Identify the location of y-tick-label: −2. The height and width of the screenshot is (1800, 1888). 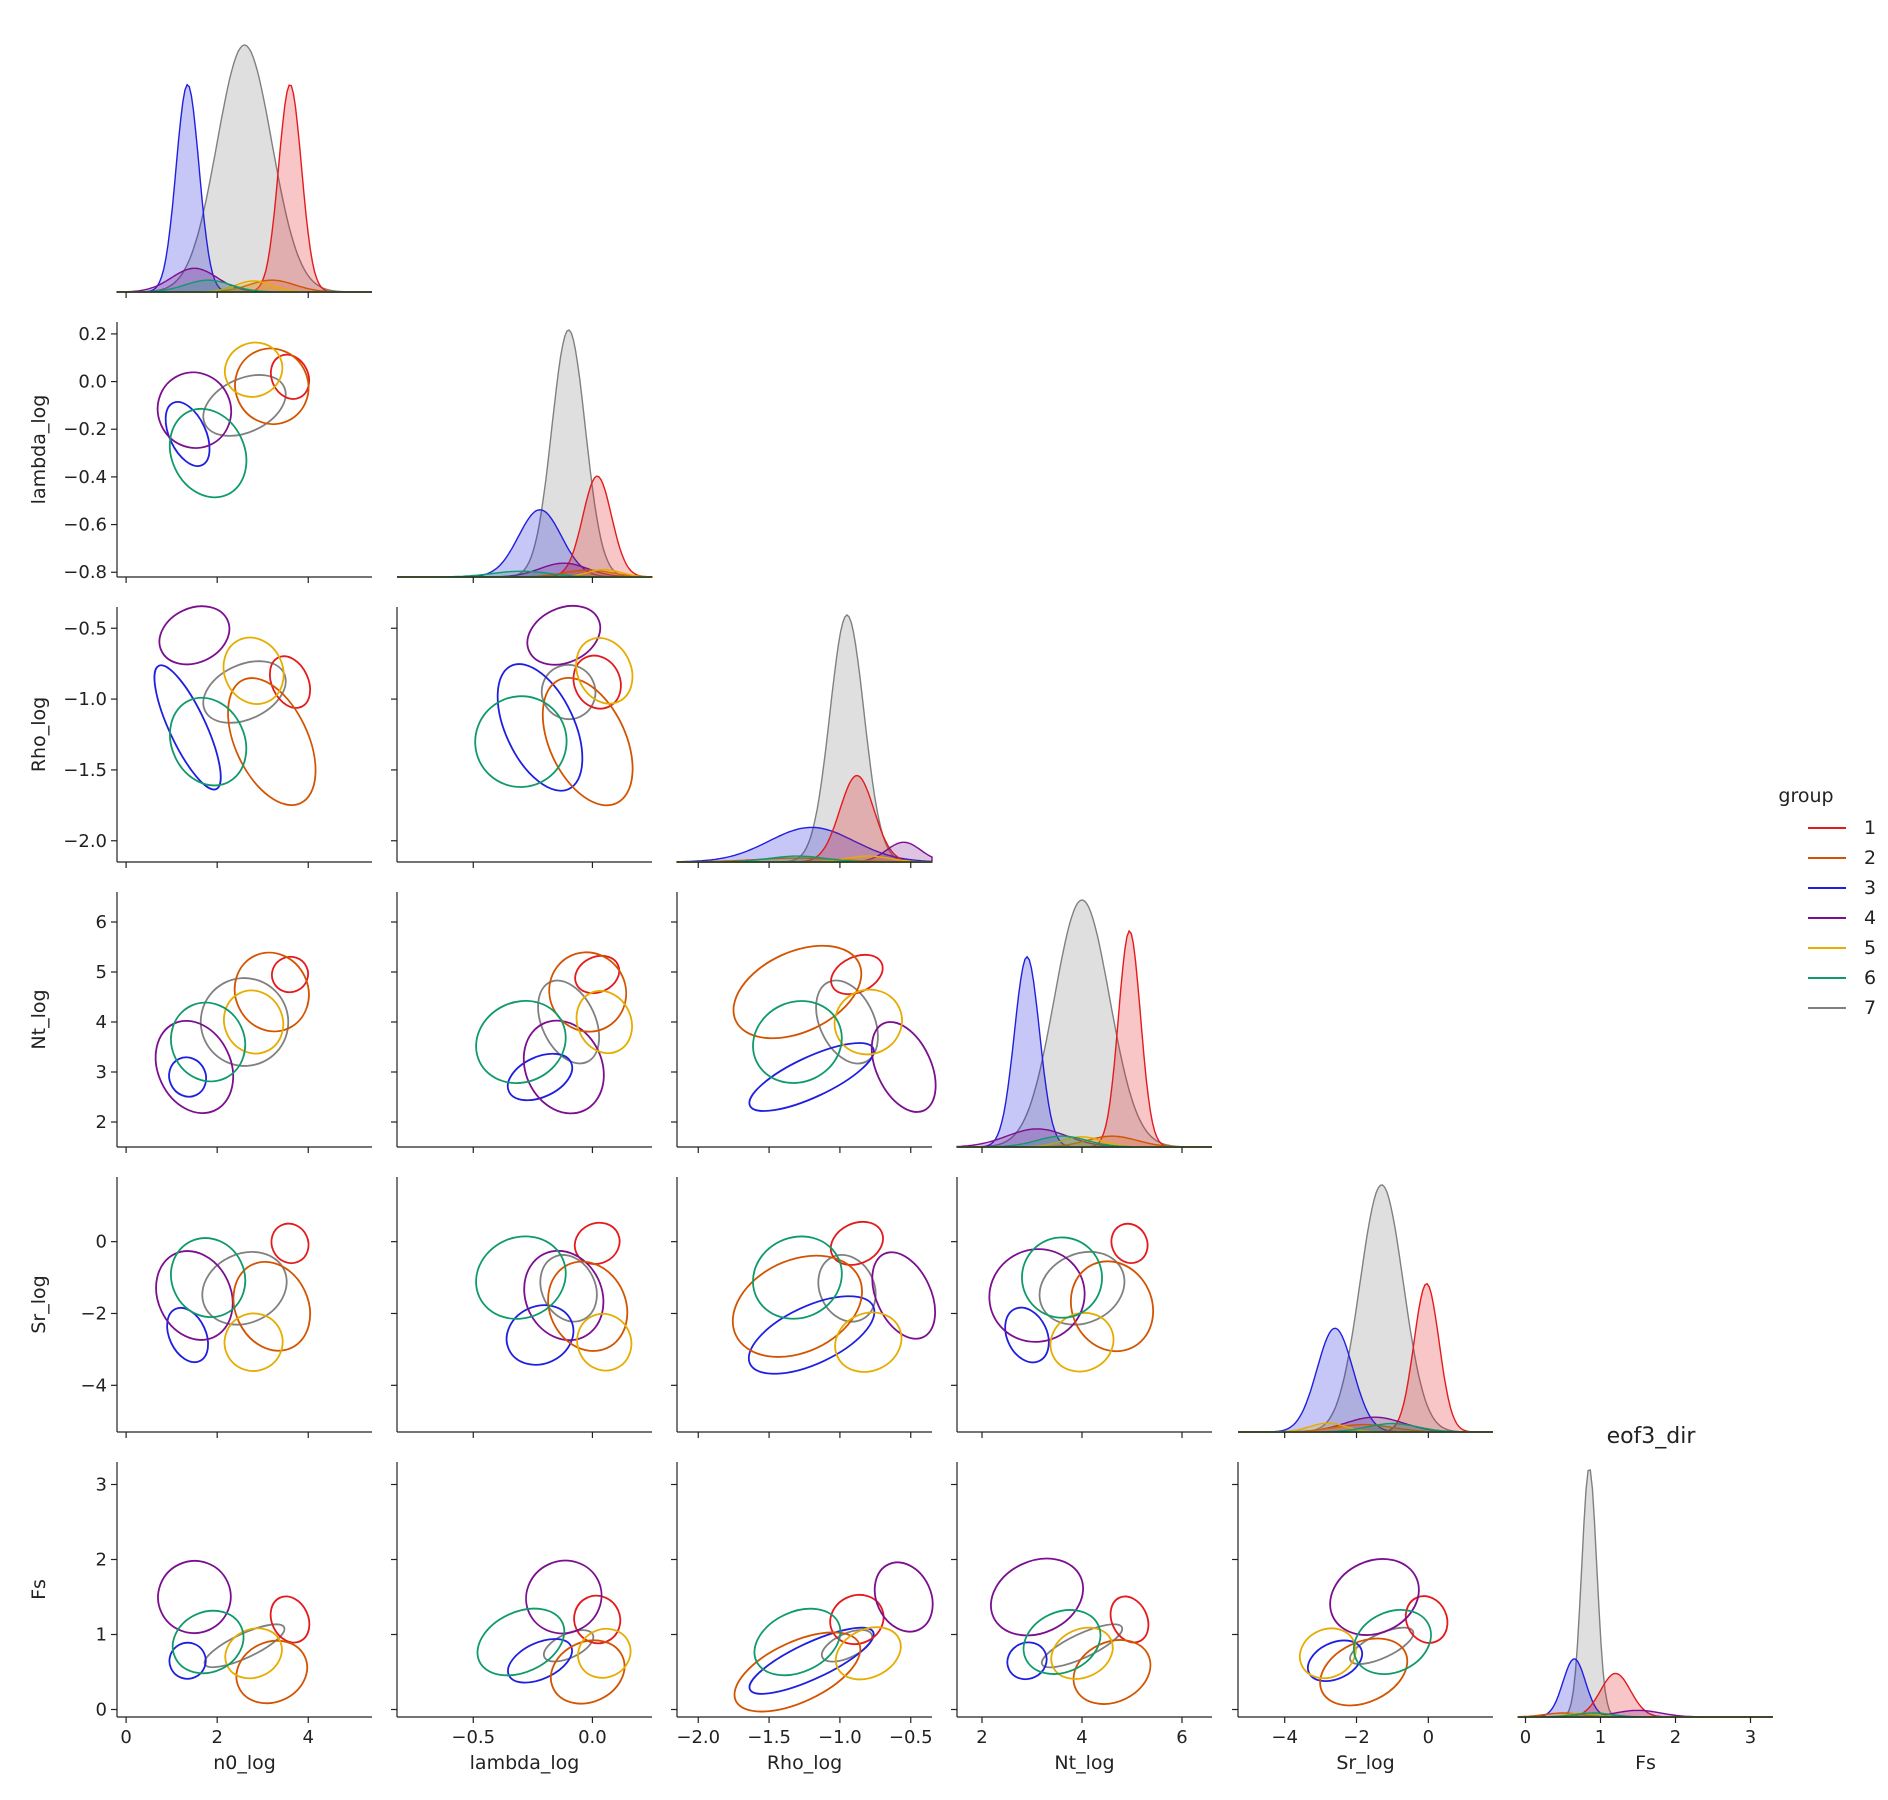
(93, 1313).